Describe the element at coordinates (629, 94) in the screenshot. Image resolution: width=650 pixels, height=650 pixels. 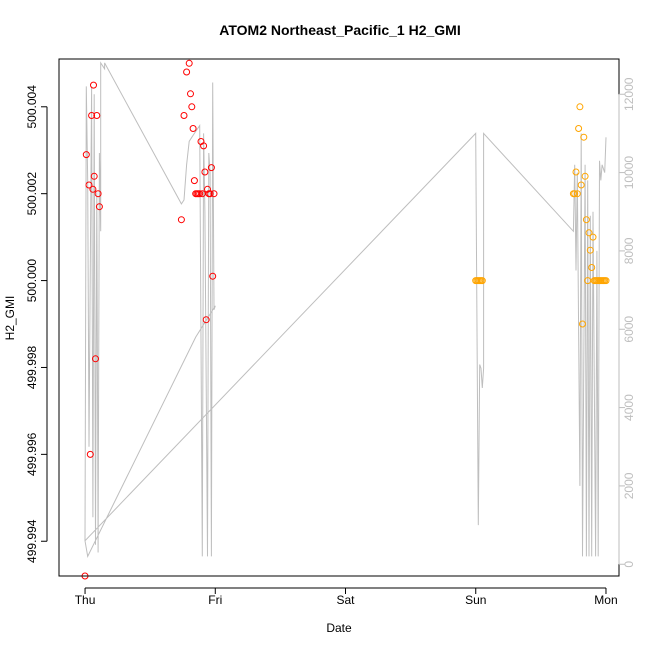
I see `y2-tick-label: 12000` at that location.